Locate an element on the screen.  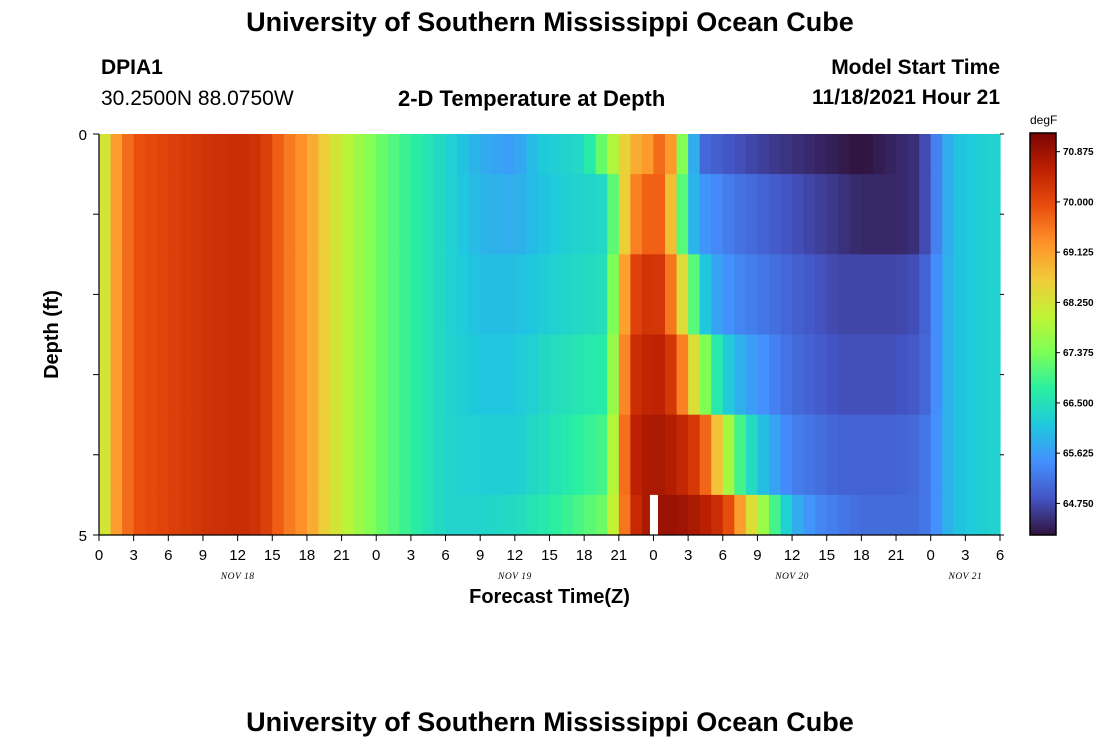
x-tick-label: 18 is located at coordinates (861, 555).